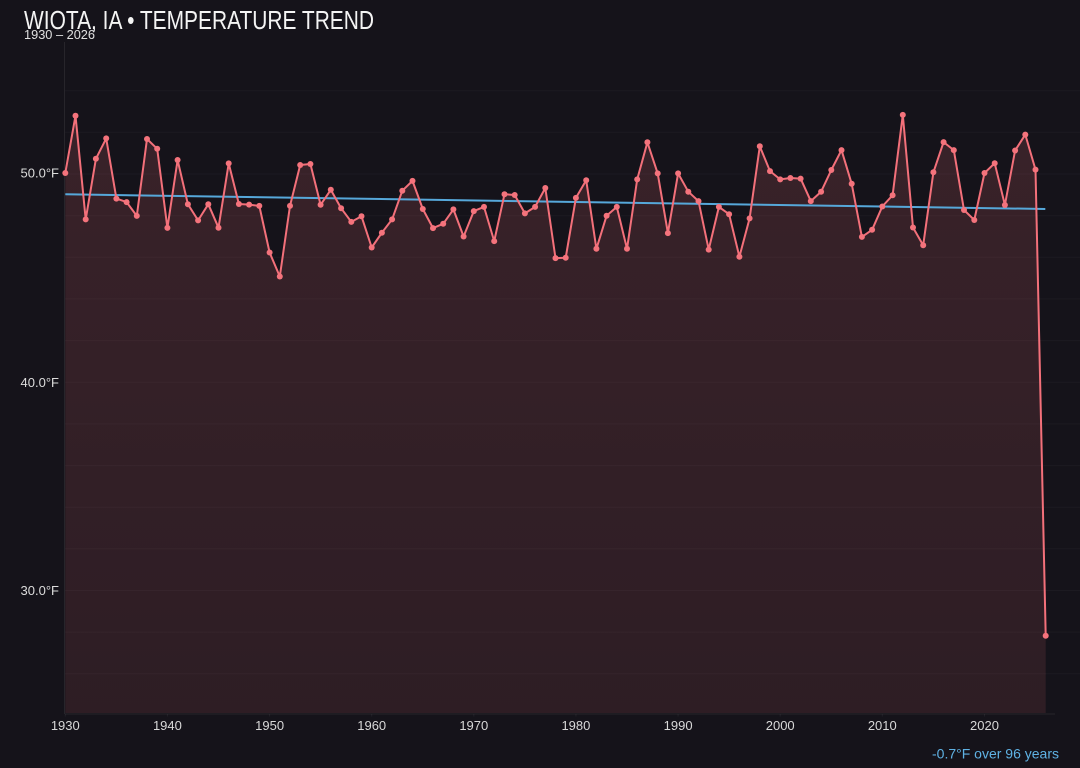  Describe the element at coordinates (40, 590) in the screenshot. I see `svg-text: 30.0°F` at that location.